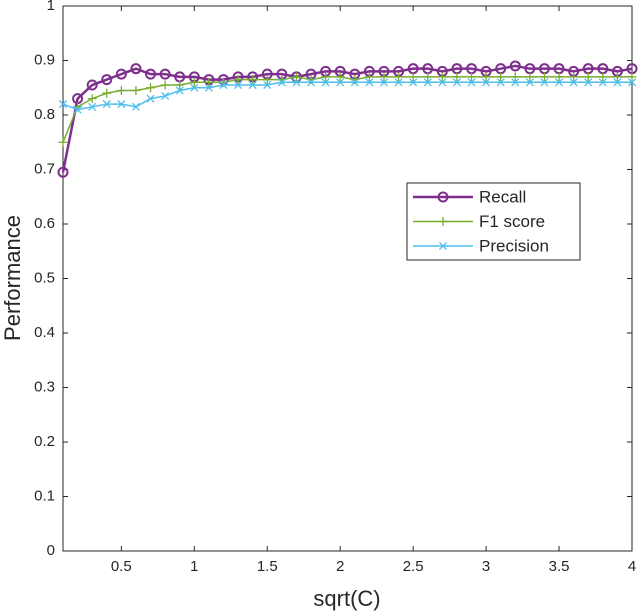 The height and width of the screenshot is (613, 640). I want to click on legend: Recall F1 score Precision, so click(493, 221).